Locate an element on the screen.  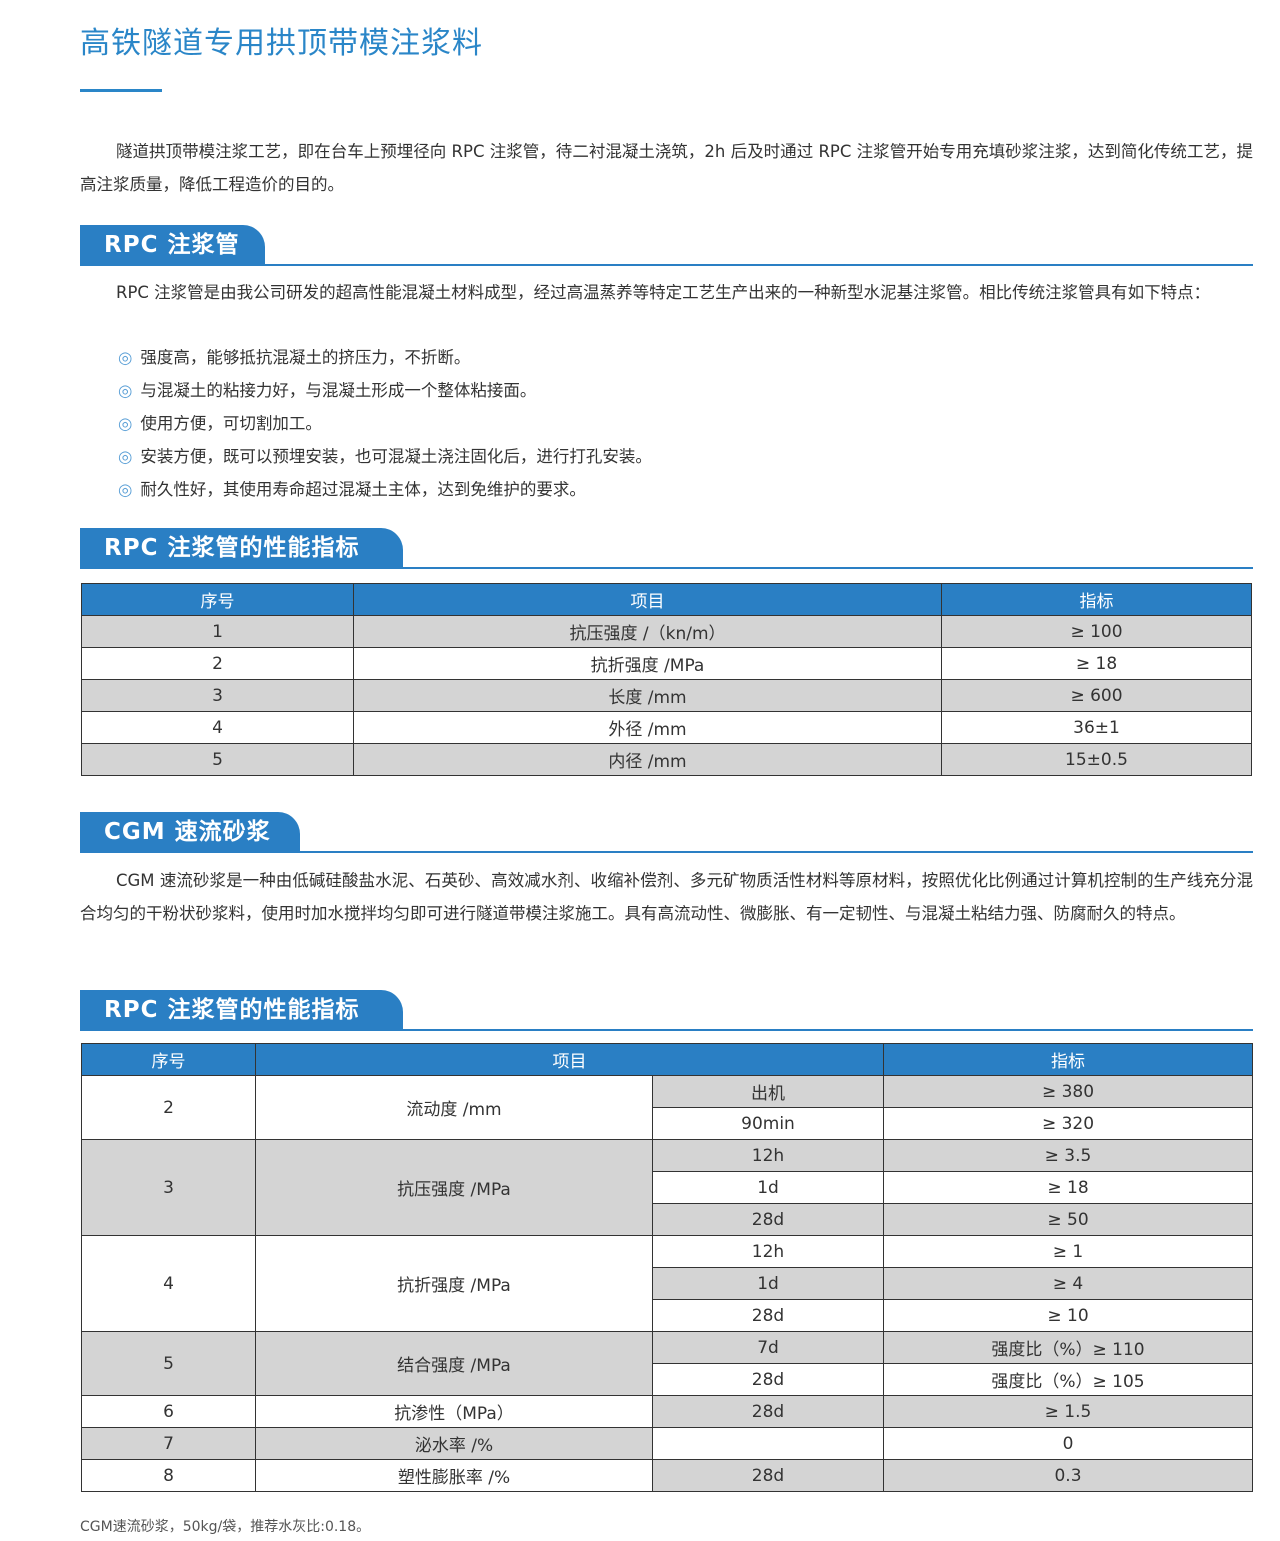
cell-number: 6 is located at coordinates (168, 1411).